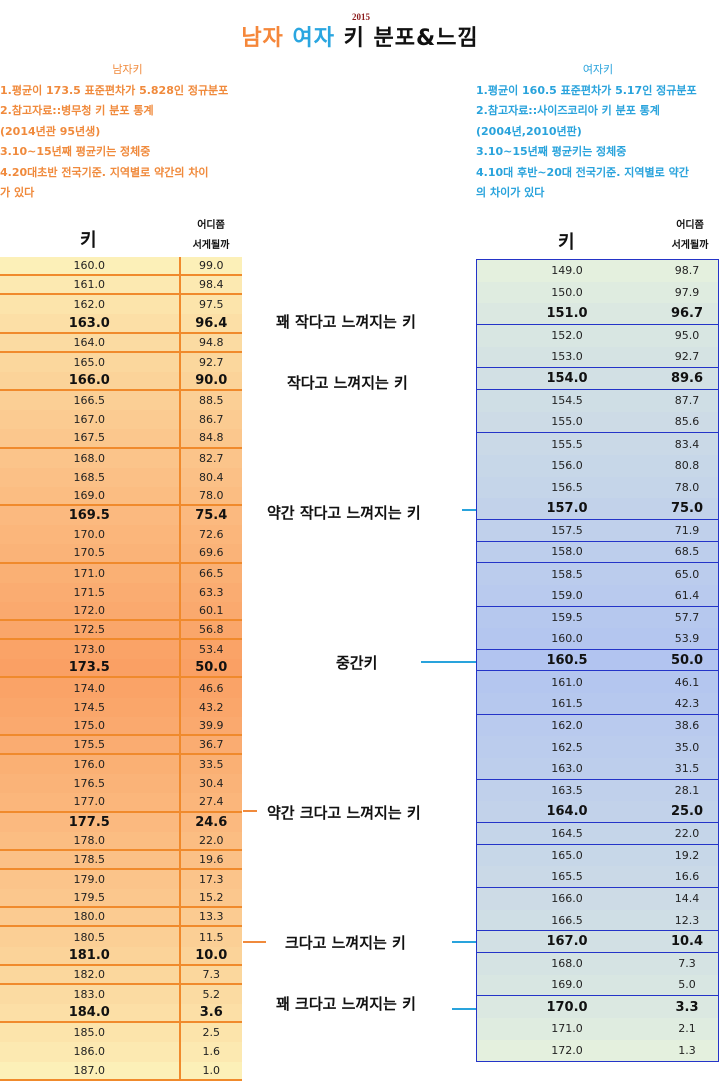 The image size is (720, 1081). What do you see at coordinates (89, 553) in the screenshot?
I see `height-cell: 170.5` at bounding box center [89, 553].